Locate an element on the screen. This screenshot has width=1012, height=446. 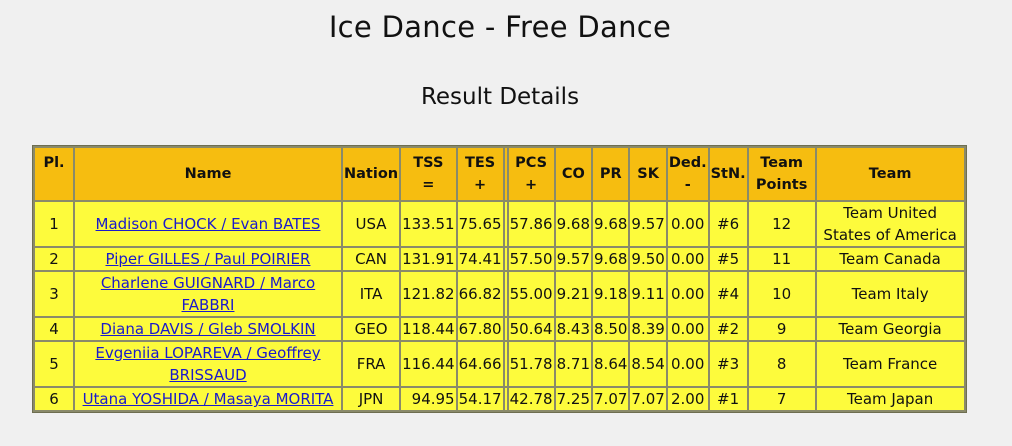
cell-pcs: 57.86 is located at coordinates (531, 224).